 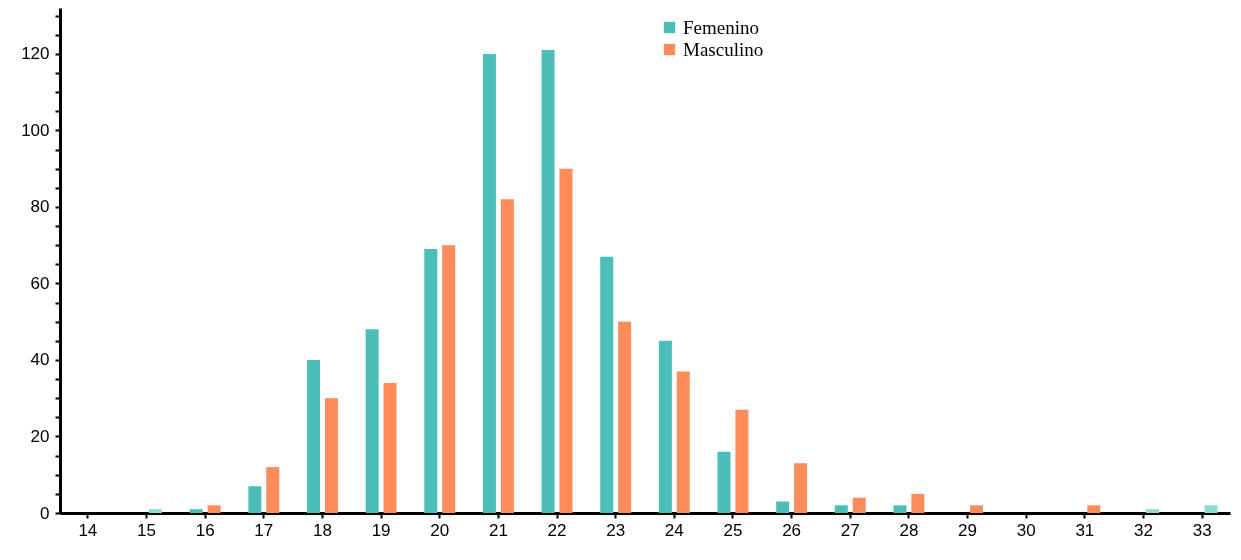 I want to click on x-tick-label: 18, so click(x=322, y=530).